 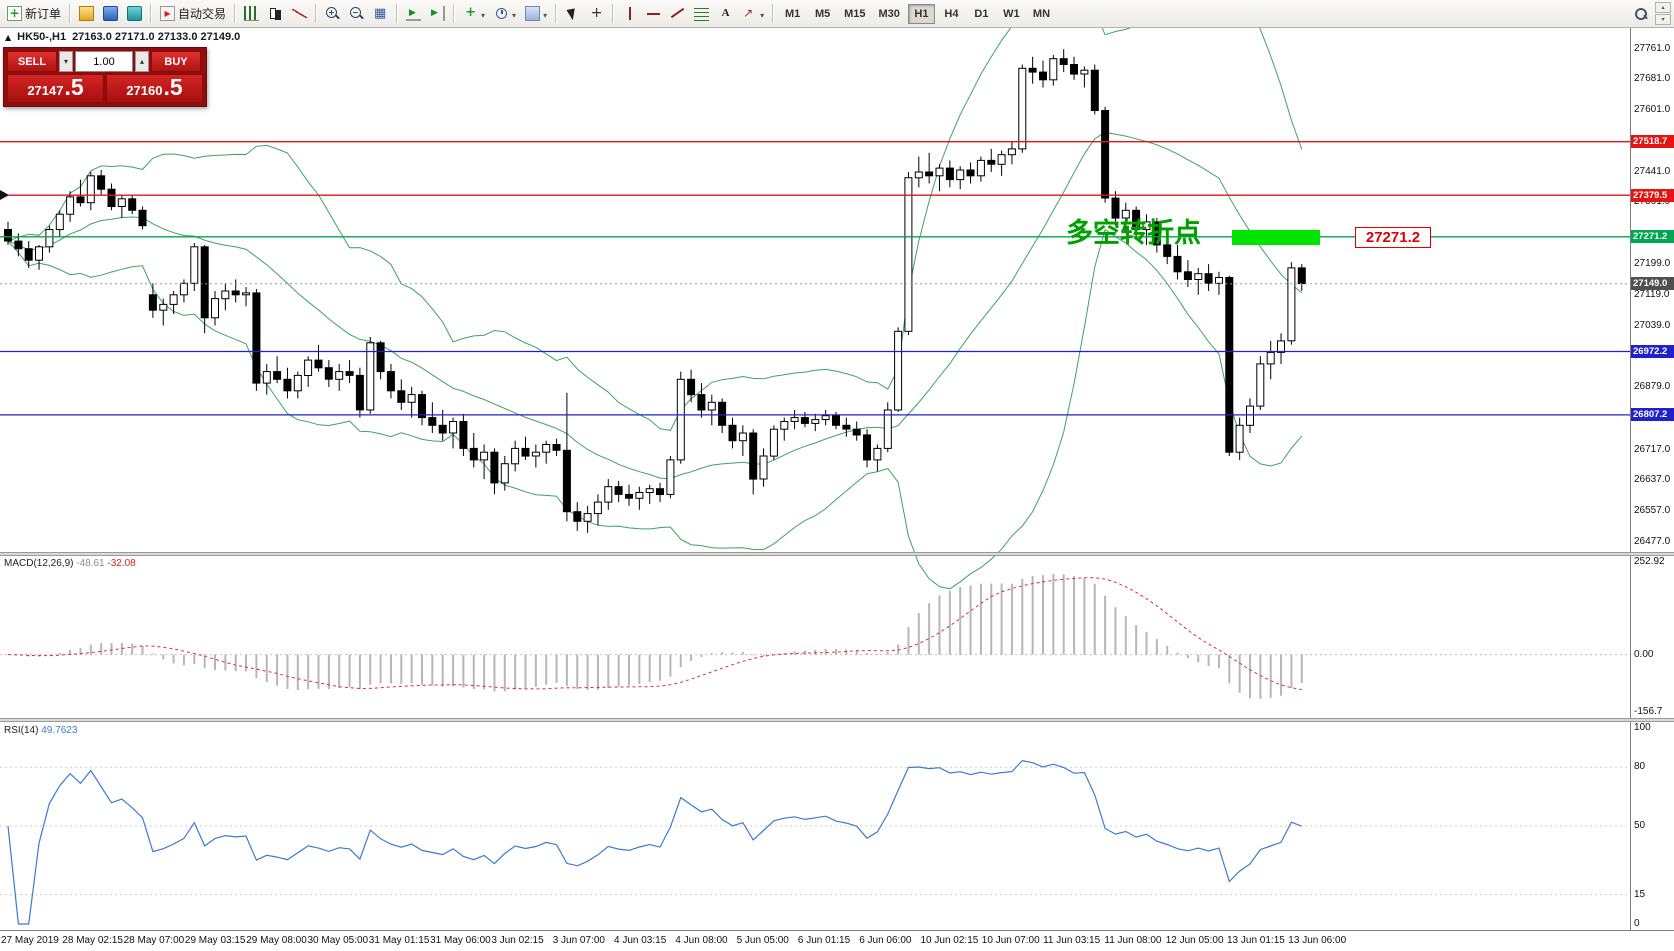 What do you see at coordinates (1256, 940) in the screenshot?
I see `time-label: 13 Jun 01:15` at bounding box center [1256, 940].